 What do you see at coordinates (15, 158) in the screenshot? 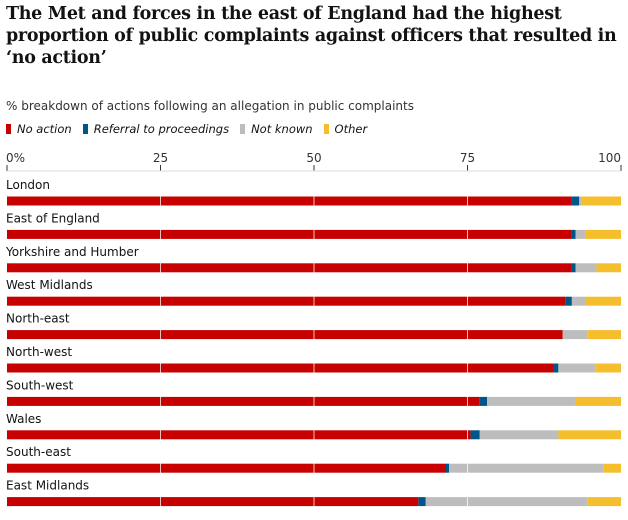
I see `x-tick-label: 0%` at bounding box center [15, 158].